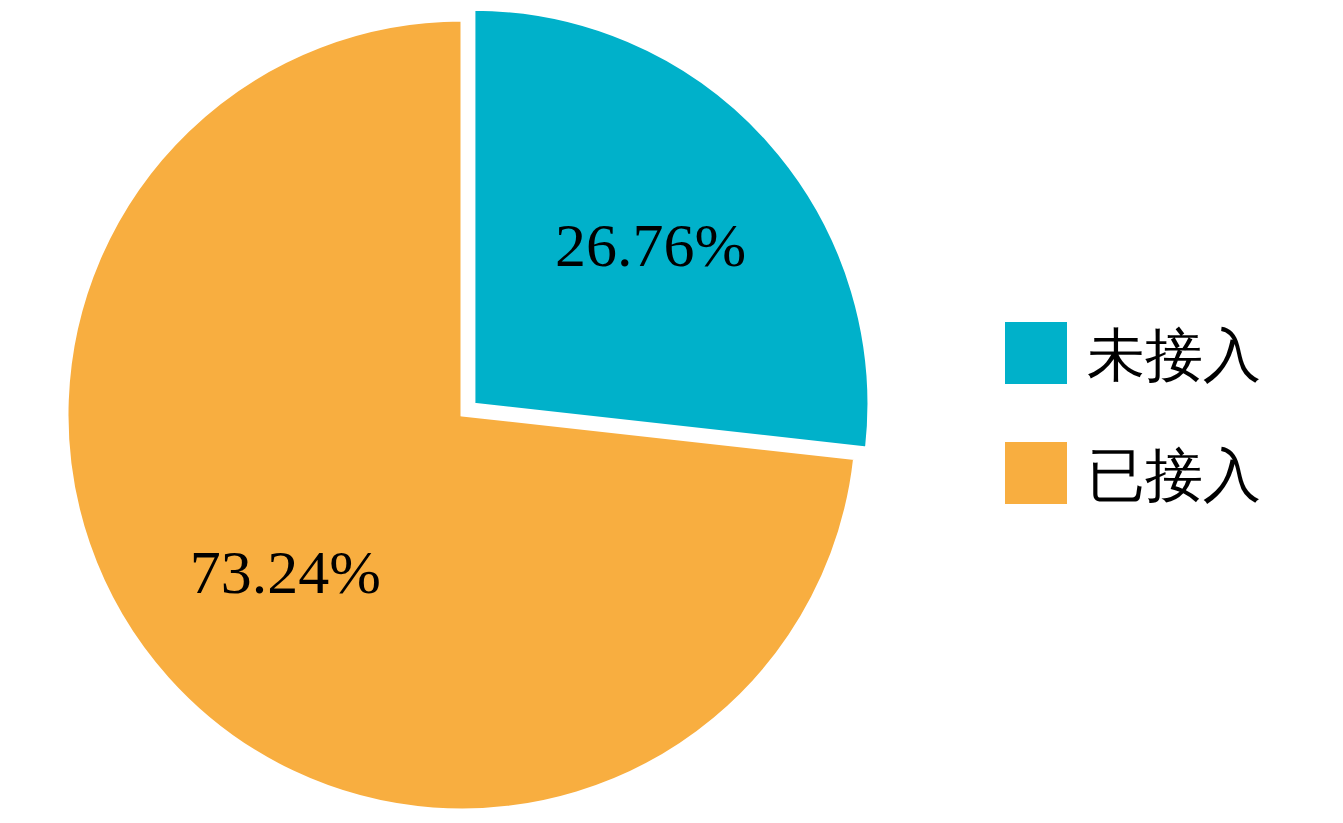 The image size is (1343, 823). What do you see at coordinates (650, 245) in the screenshot?
I see `data-label: 26.76%` at bounding box center [650, 245].